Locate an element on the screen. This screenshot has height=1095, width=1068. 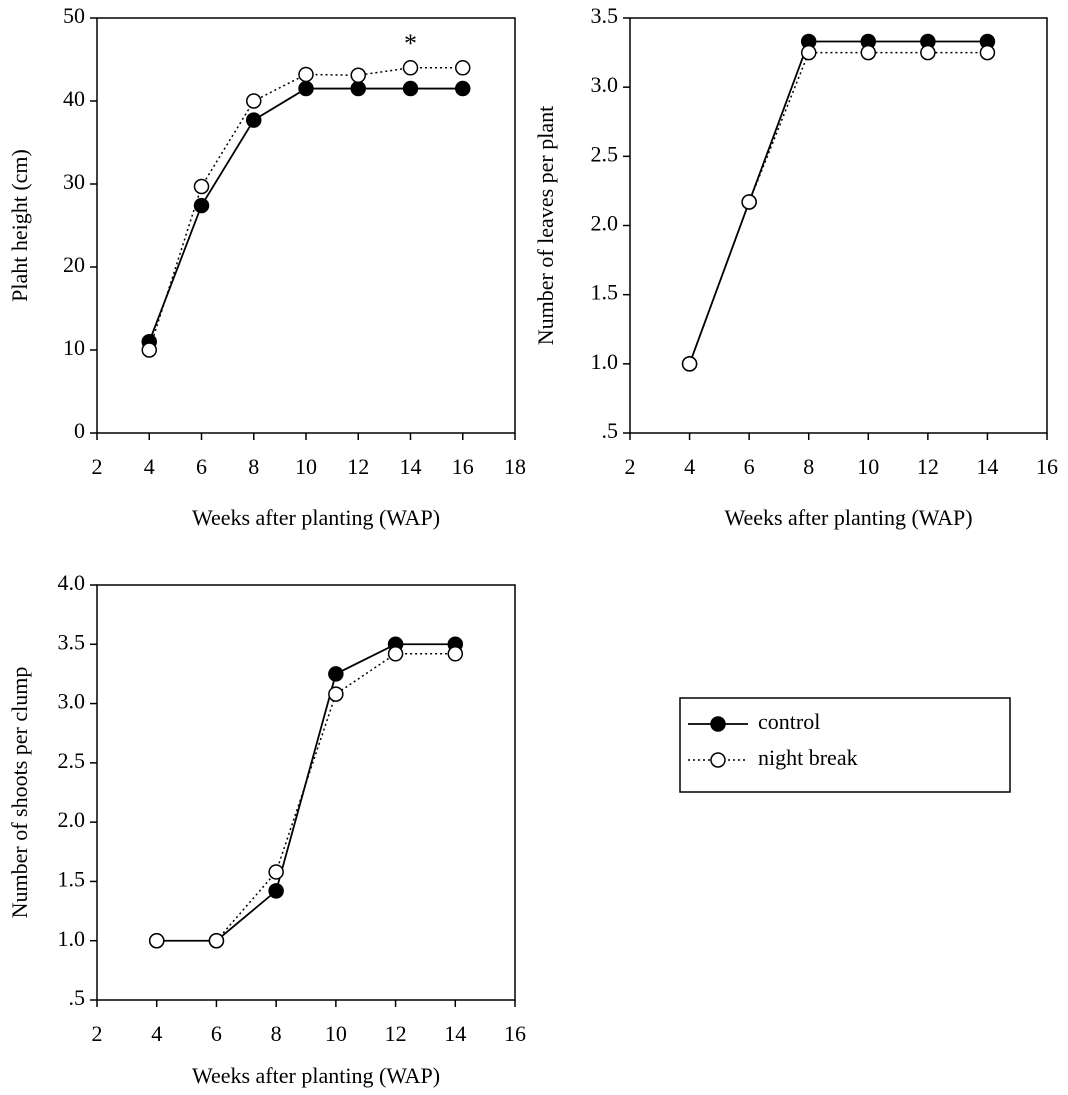
legend-box is located at coordinates (845, 745).